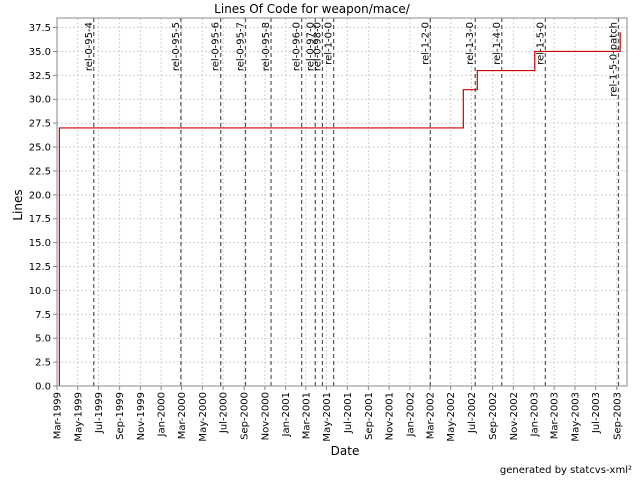 This screenshot has height=484, width=640. Describe the element at coordinates (40, 219) in the screenshot. I see `y-tick-label: 17.5` at that location.